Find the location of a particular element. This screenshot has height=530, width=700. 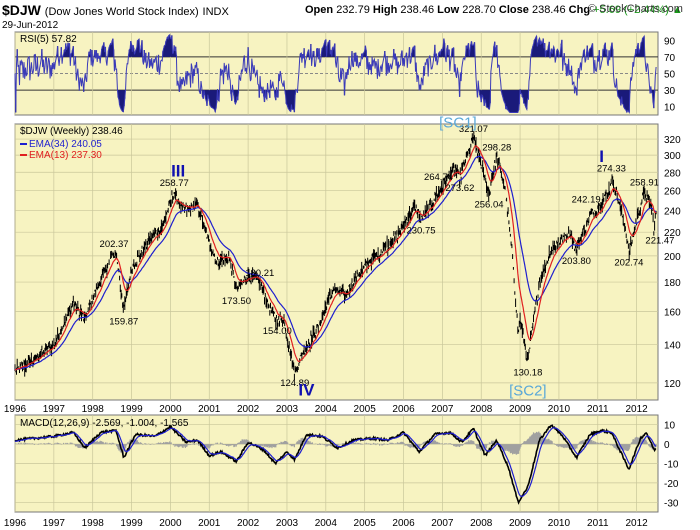

low-value: 228.70 is located at coordinates (479, 10).